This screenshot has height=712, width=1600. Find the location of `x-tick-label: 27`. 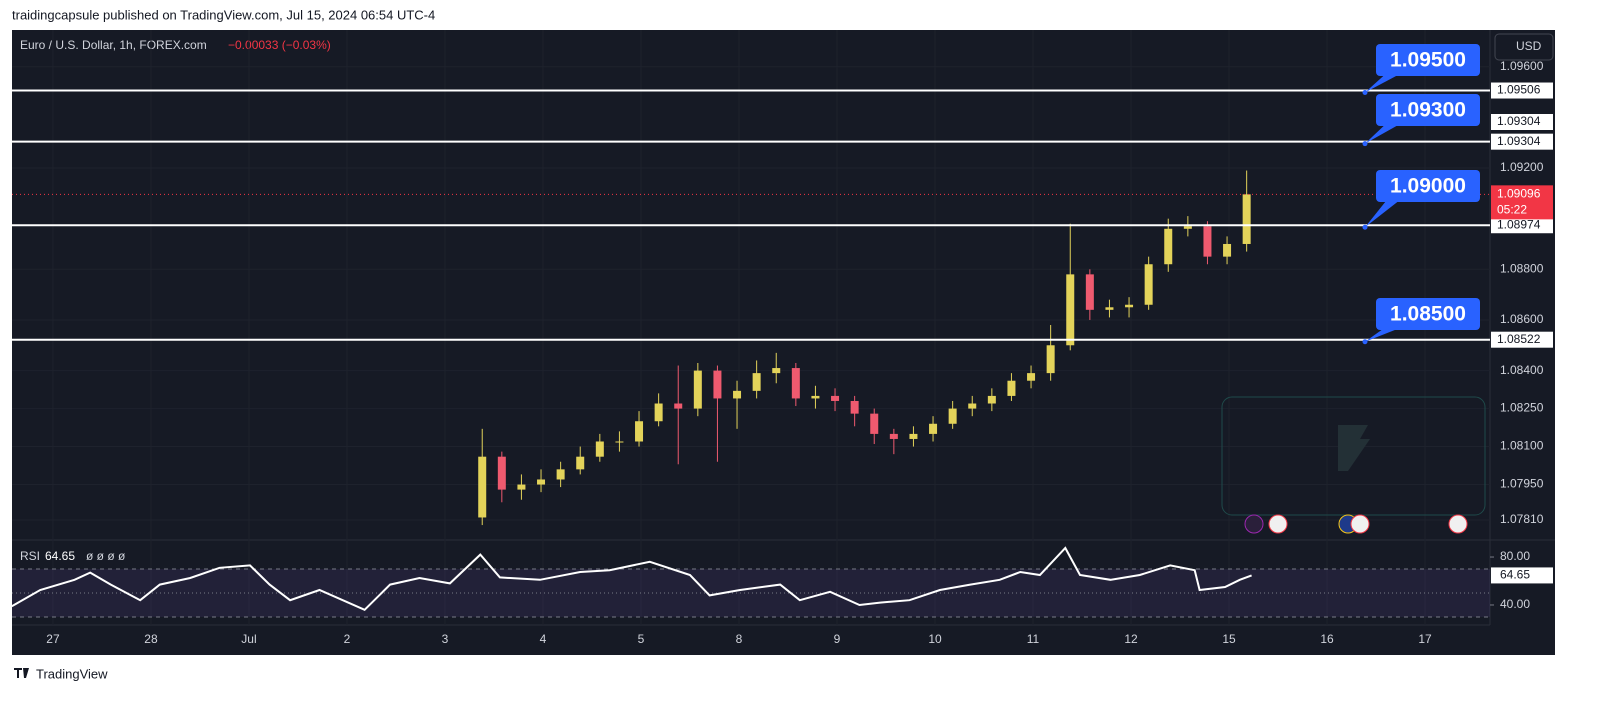

x-tick-label: 27 is located at coordinates (53, 639).